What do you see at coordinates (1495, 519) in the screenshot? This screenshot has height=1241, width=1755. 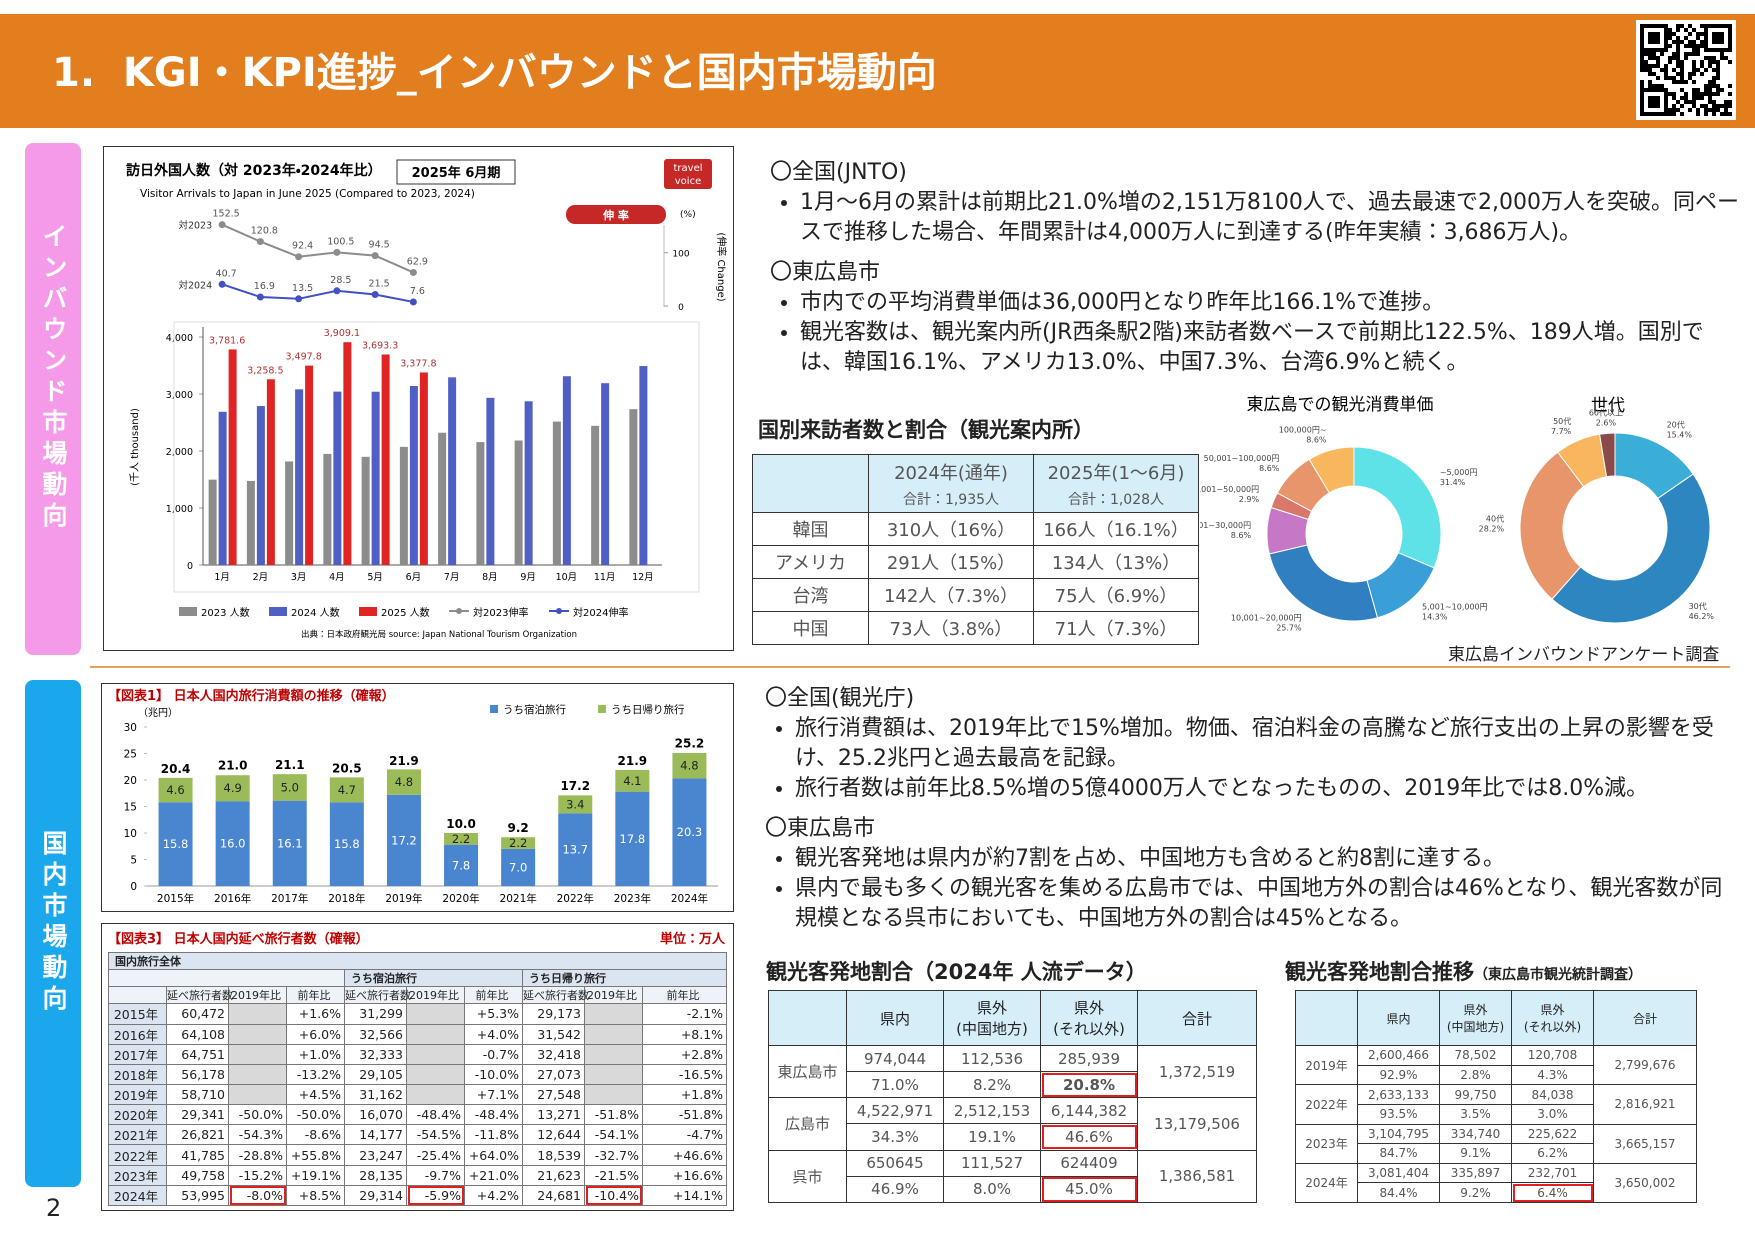 I see `slice-label: 40代` at bounding box center [1495, 519].